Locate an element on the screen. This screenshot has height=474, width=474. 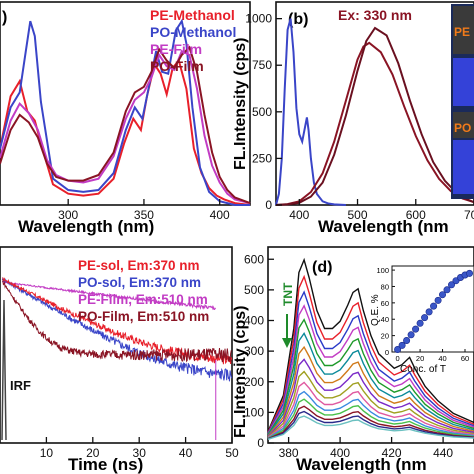
inset-xtick-label: 0 is located at coordinates (398, 358).